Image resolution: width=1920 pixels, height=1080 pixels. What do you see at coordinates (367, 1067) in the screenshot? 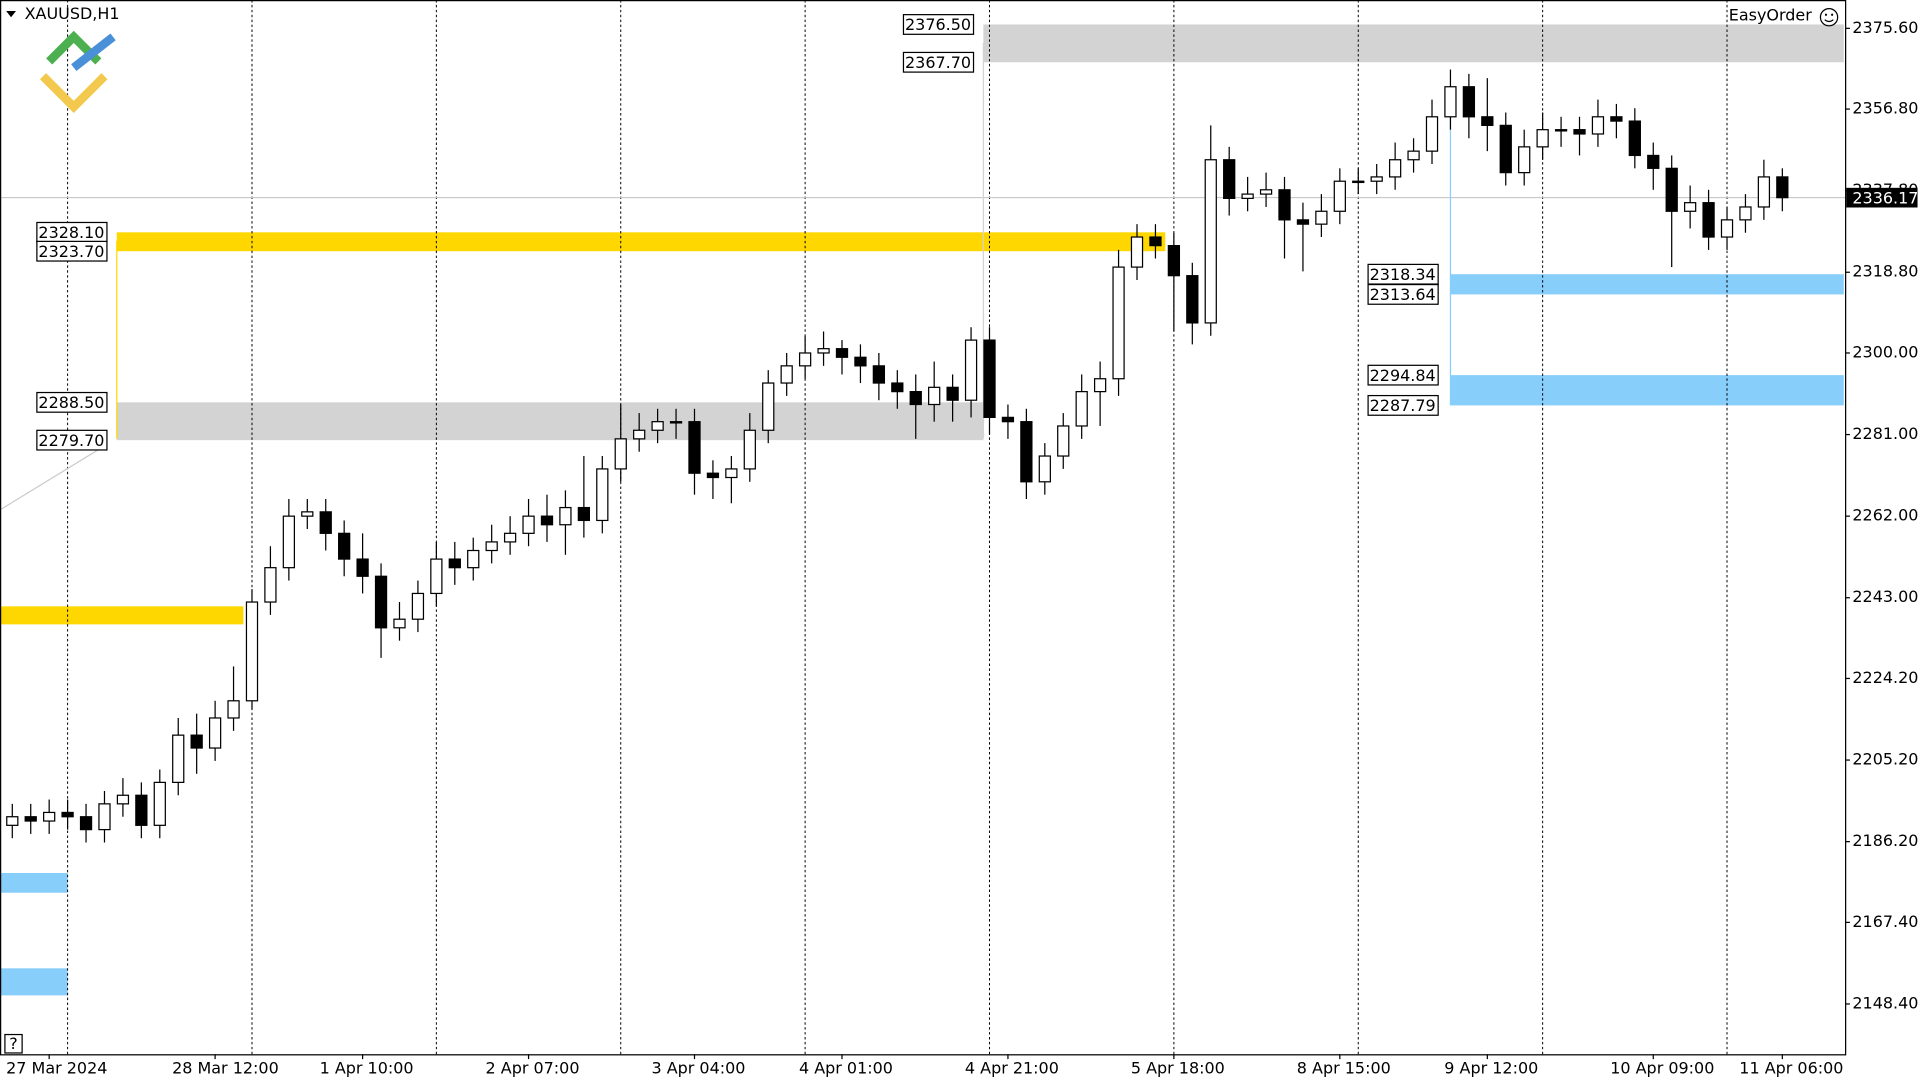
I see `x-tick-label: 1 Apr 10:00` at bounding box center [367, 1067].